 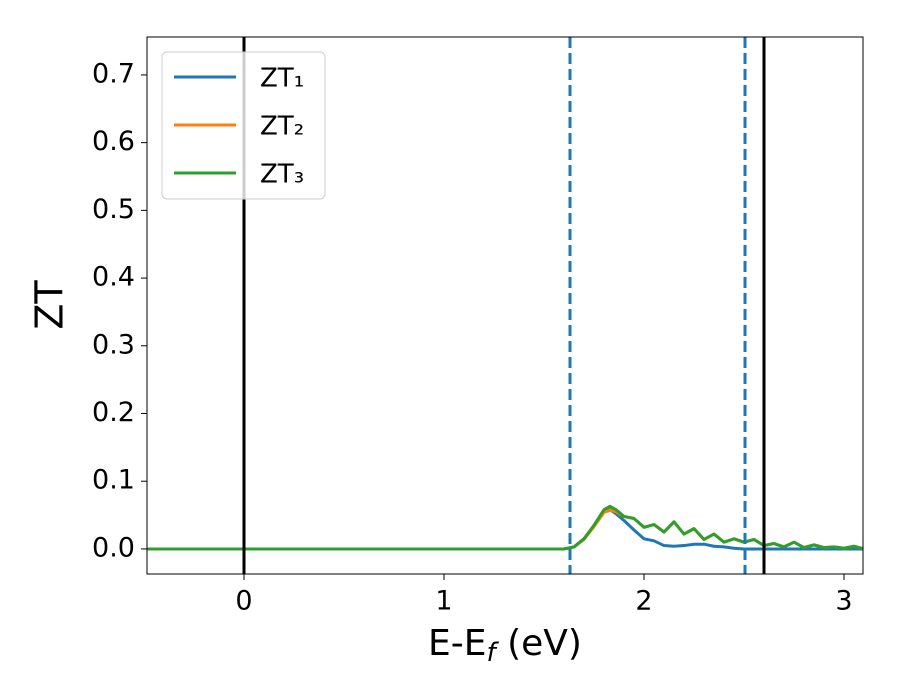 What do you see at coordinates (282, 175) in the screenshot?
I see `legend-label: ZT₃` at bounding box center [282, 175].